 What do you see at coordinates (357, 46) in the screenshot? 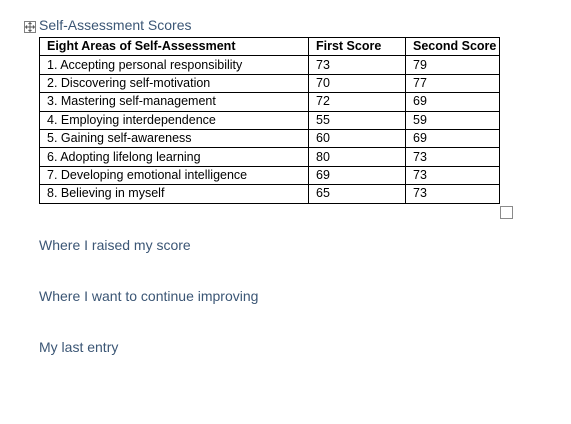
I see `header-first-score: First Score` at bounding box center [357, 46].